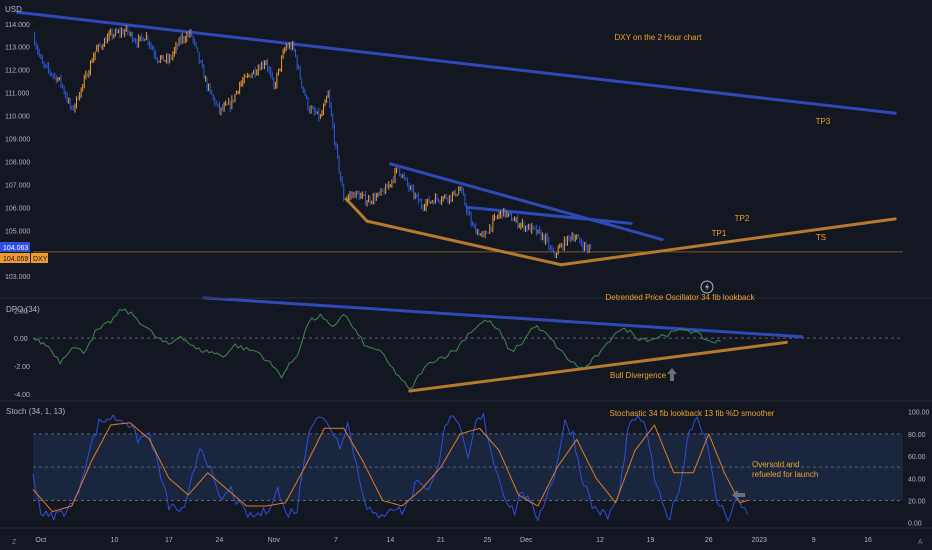 The height and width of the screenshot is (550, 932). Describe the element at coordinates (719, 233) in the screenshot. I see `tp1-label: TP1` at that location.